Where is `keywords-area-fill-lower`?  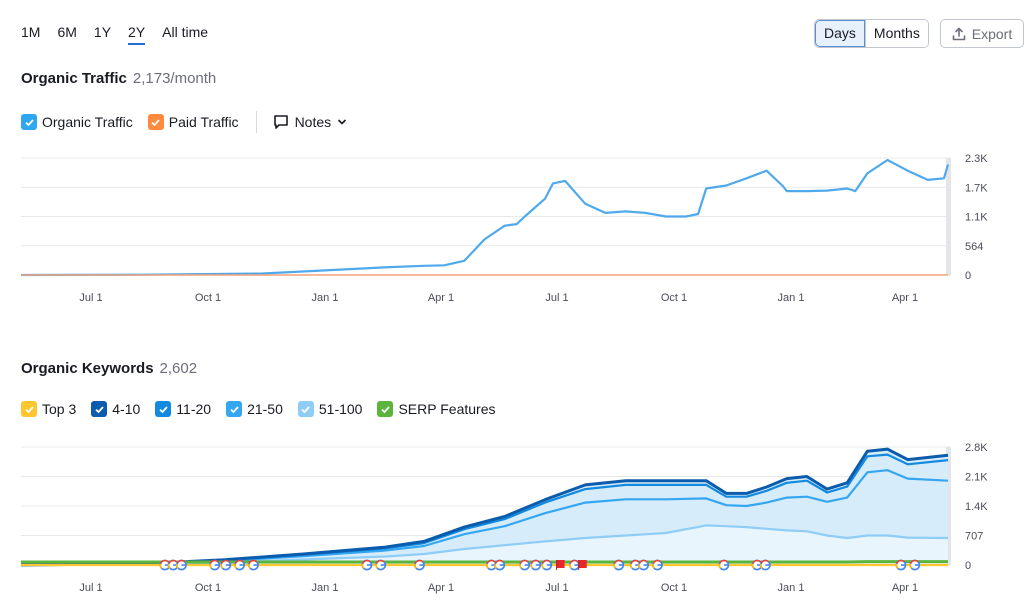 keywords-area-fill-lower is located at coordinates (484, 545).